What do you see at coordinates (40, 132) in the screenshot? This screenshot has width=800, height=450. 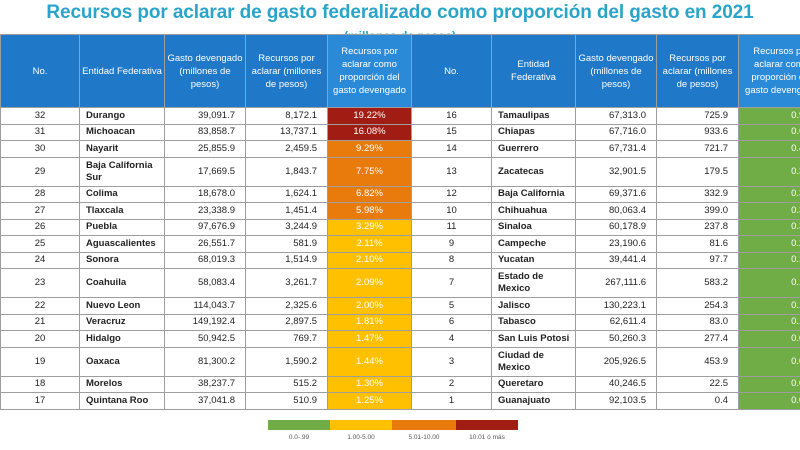 I see `cell-no-left: 31` at bounding box center [40, 132].